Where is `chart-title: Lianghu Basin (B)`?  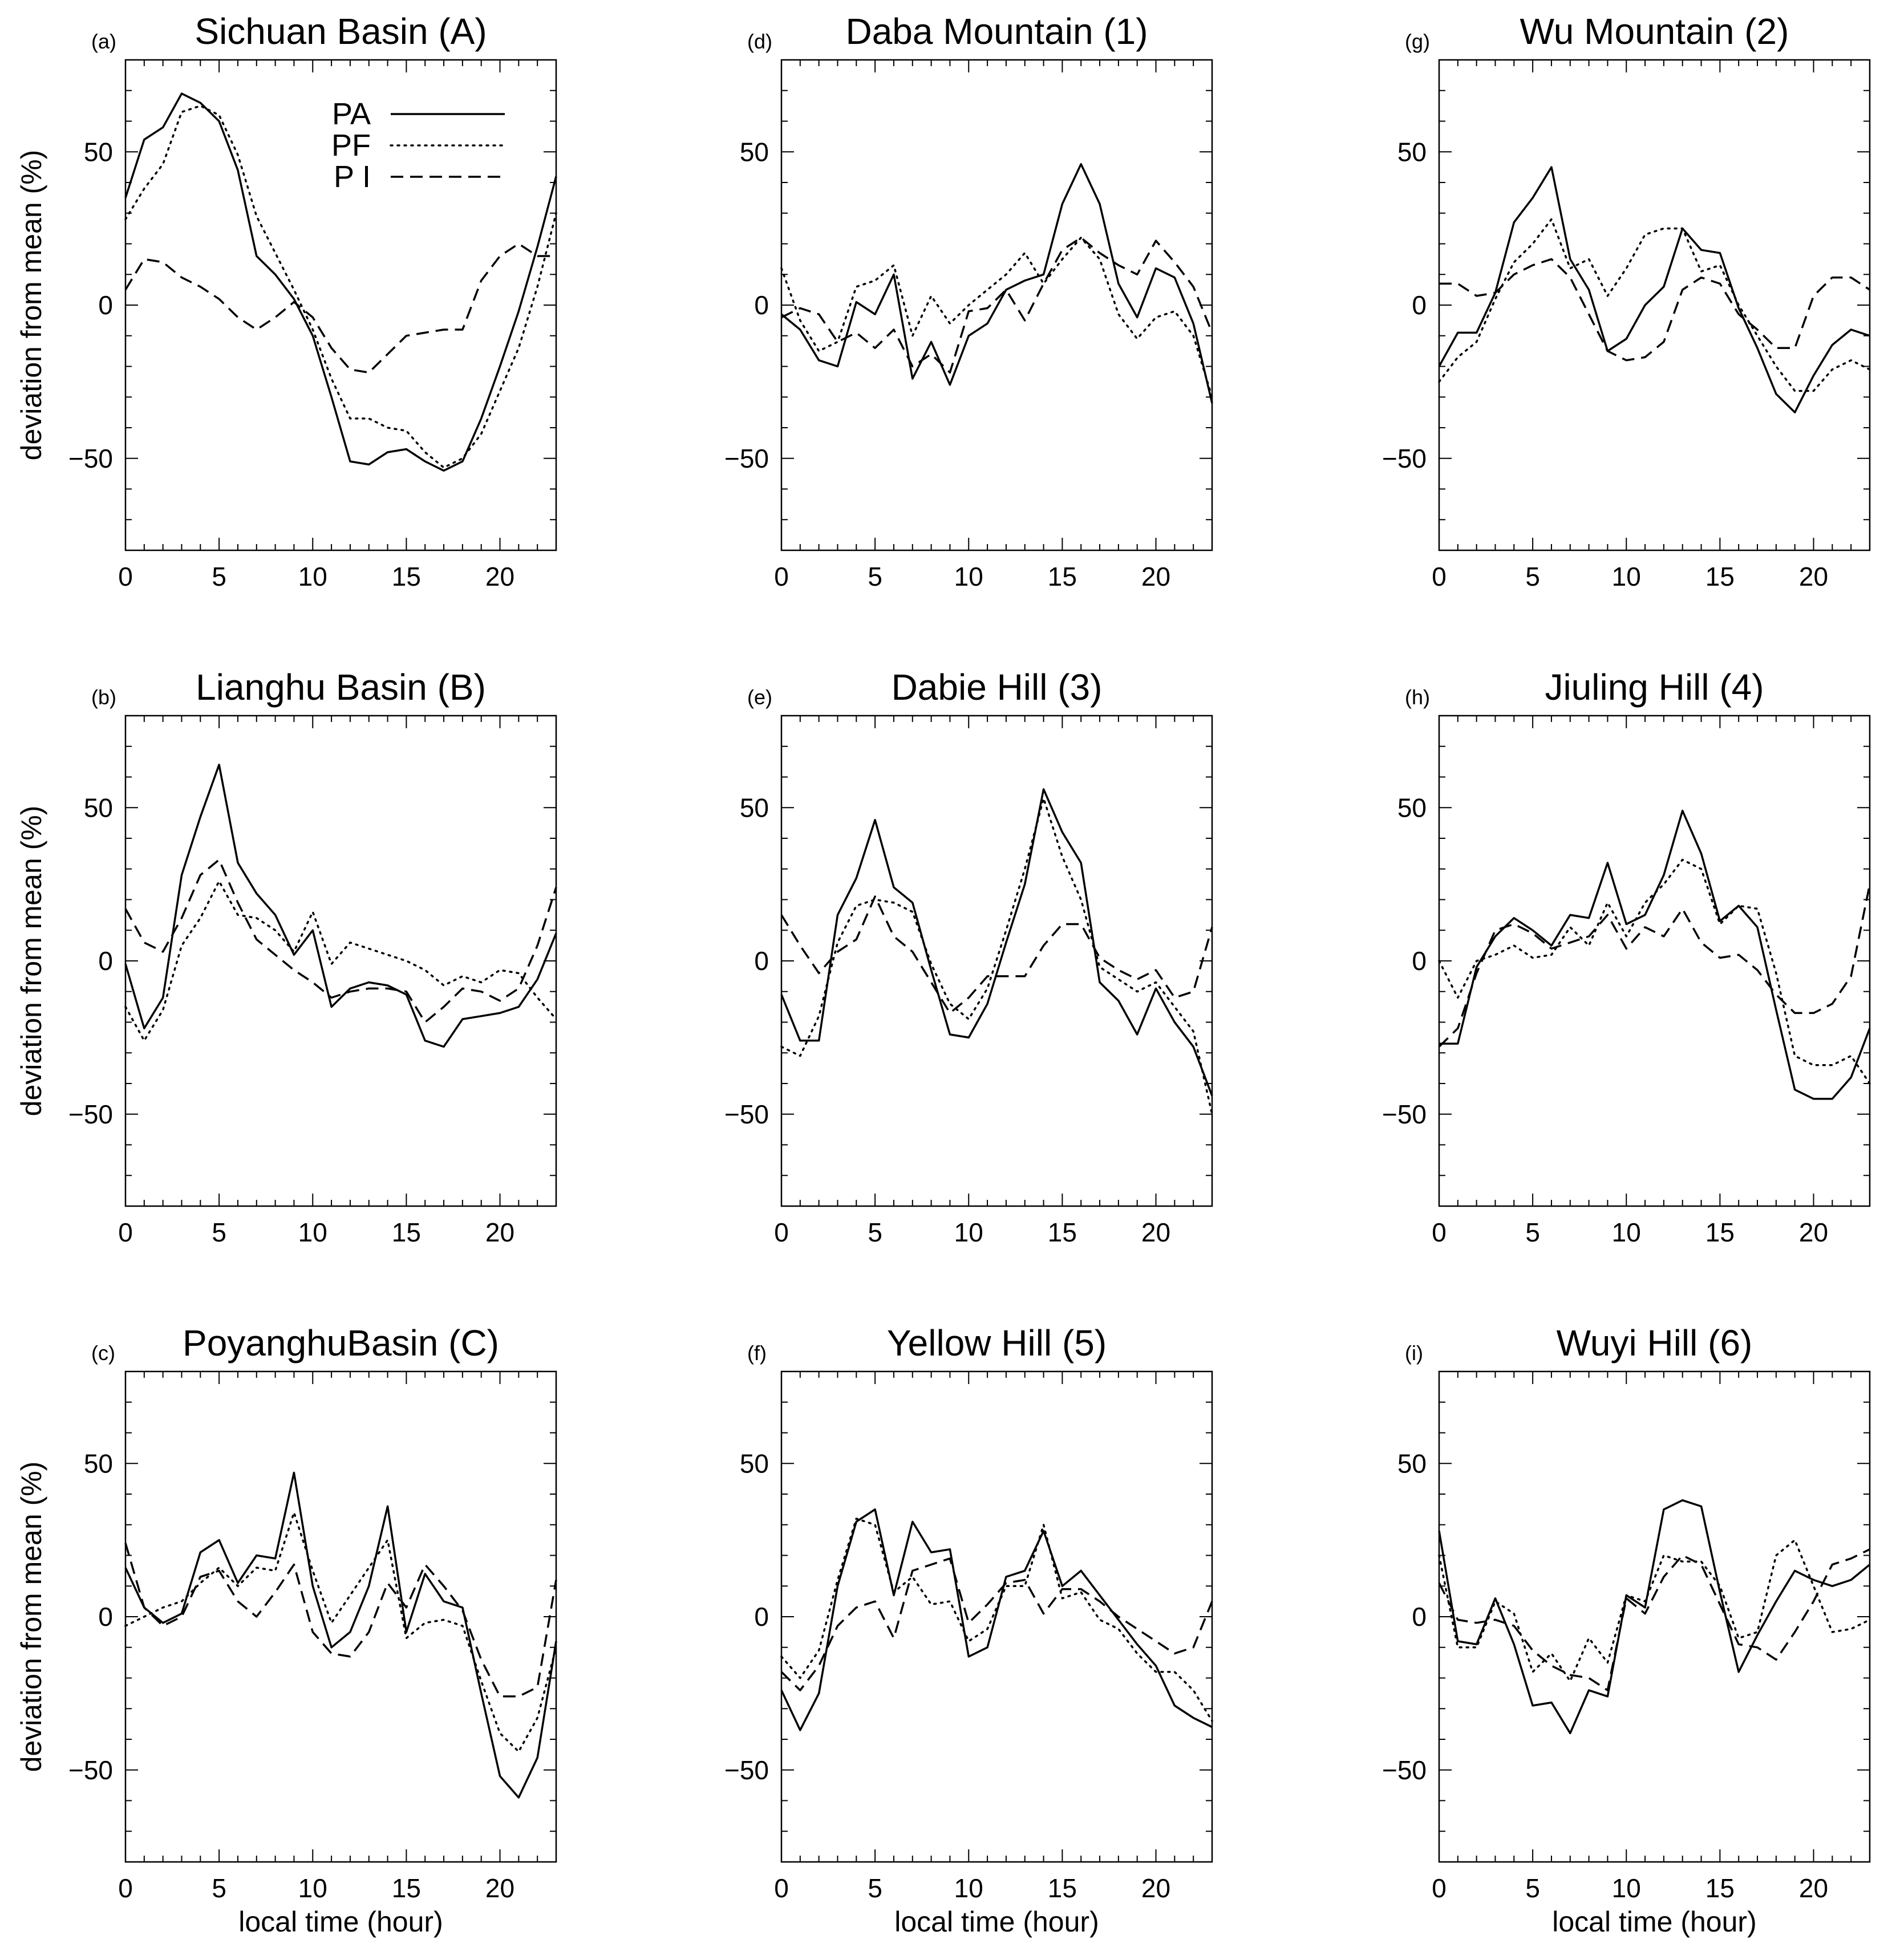 chart-title: Lianghu Basin (B) is located at coordinates (341, 687).